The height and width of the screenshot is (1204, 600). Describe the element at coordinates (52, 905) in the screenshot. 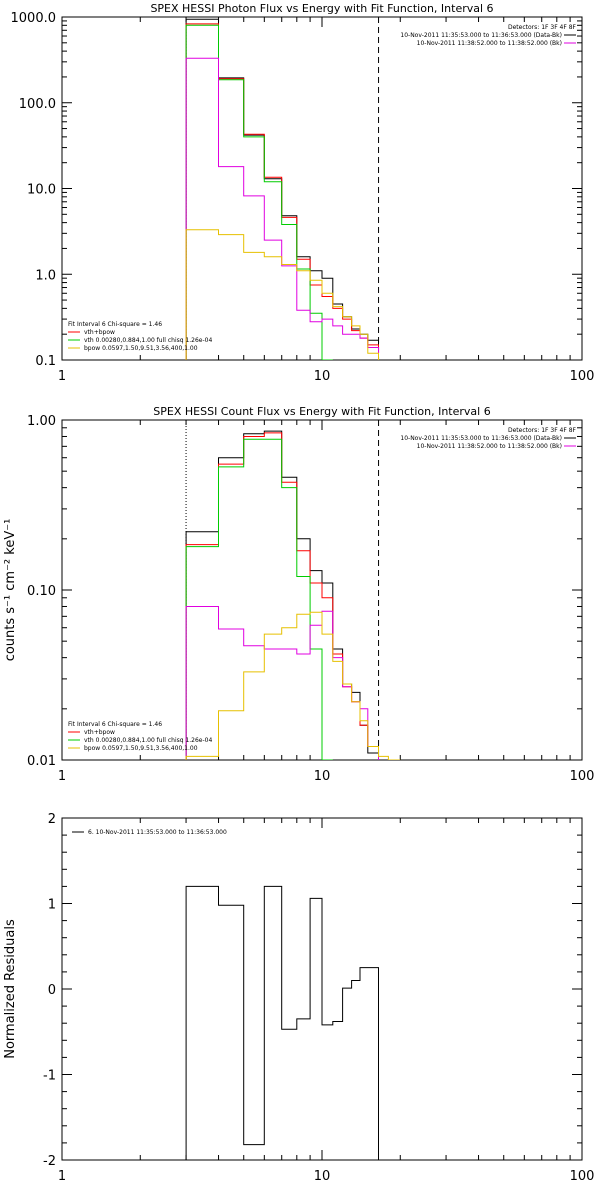

I see `y-tick-label: 1` at that location.